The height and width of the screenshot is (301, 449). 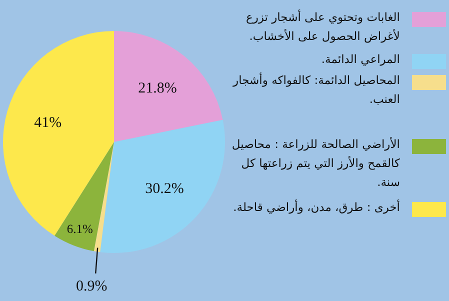 What do you see at coordinates (92, 286) in the screenshot?
I see `data-label: 0.9%` at bounding box center [92, 286].